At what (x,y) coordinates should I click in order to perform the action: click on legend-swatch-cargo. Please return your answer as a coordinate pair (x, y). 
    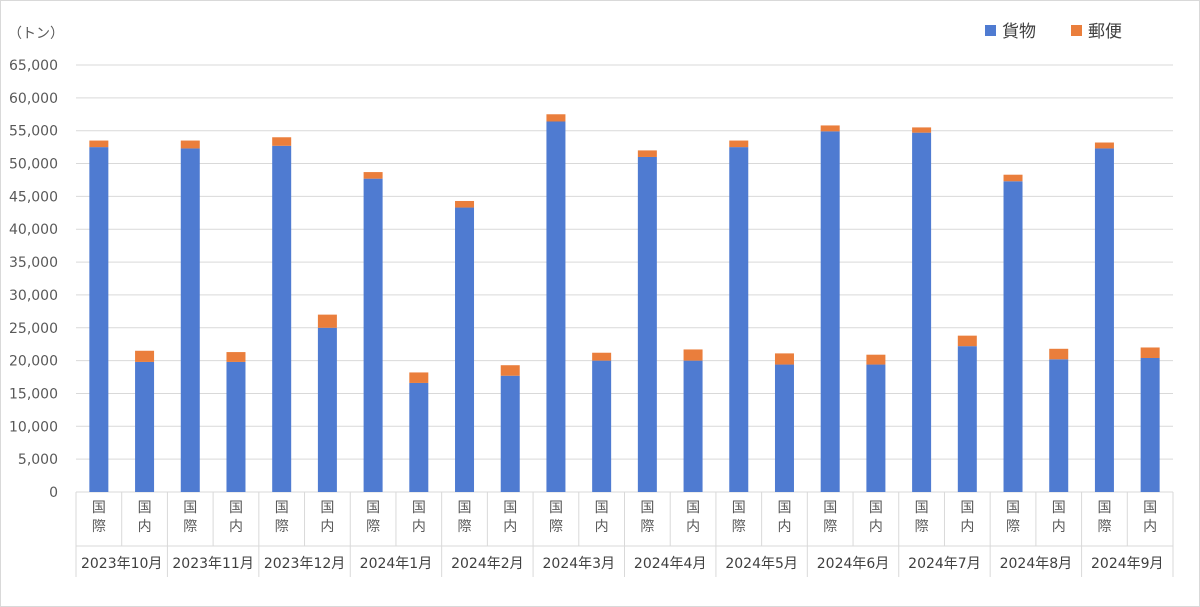
    Looking at the image, I should click on (990, 30).